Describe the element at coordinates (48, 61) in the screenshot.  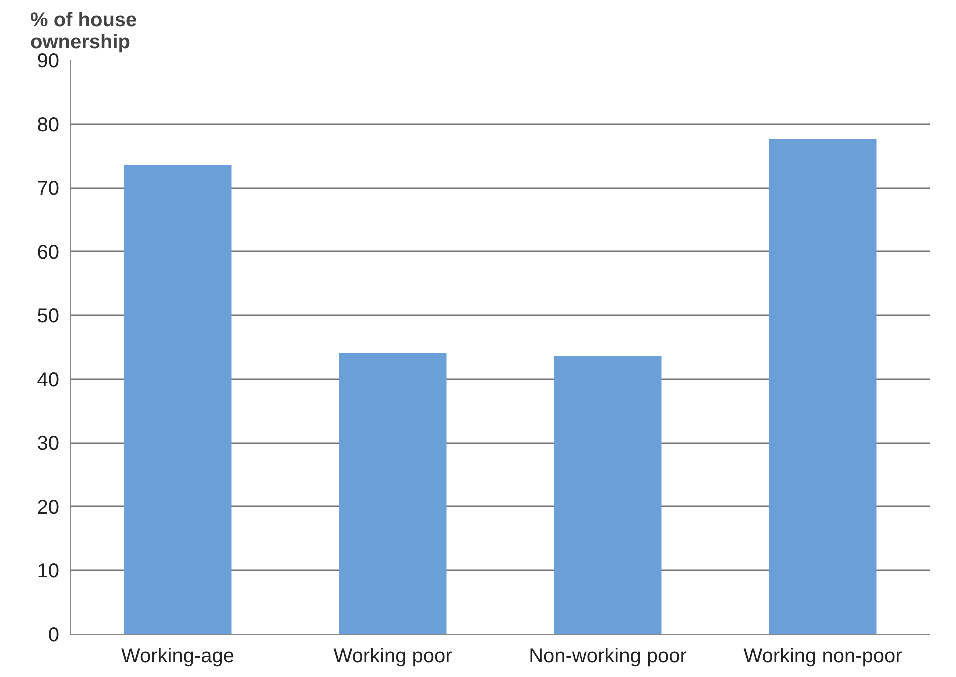
I see `y-tick-label: 90` at that location.